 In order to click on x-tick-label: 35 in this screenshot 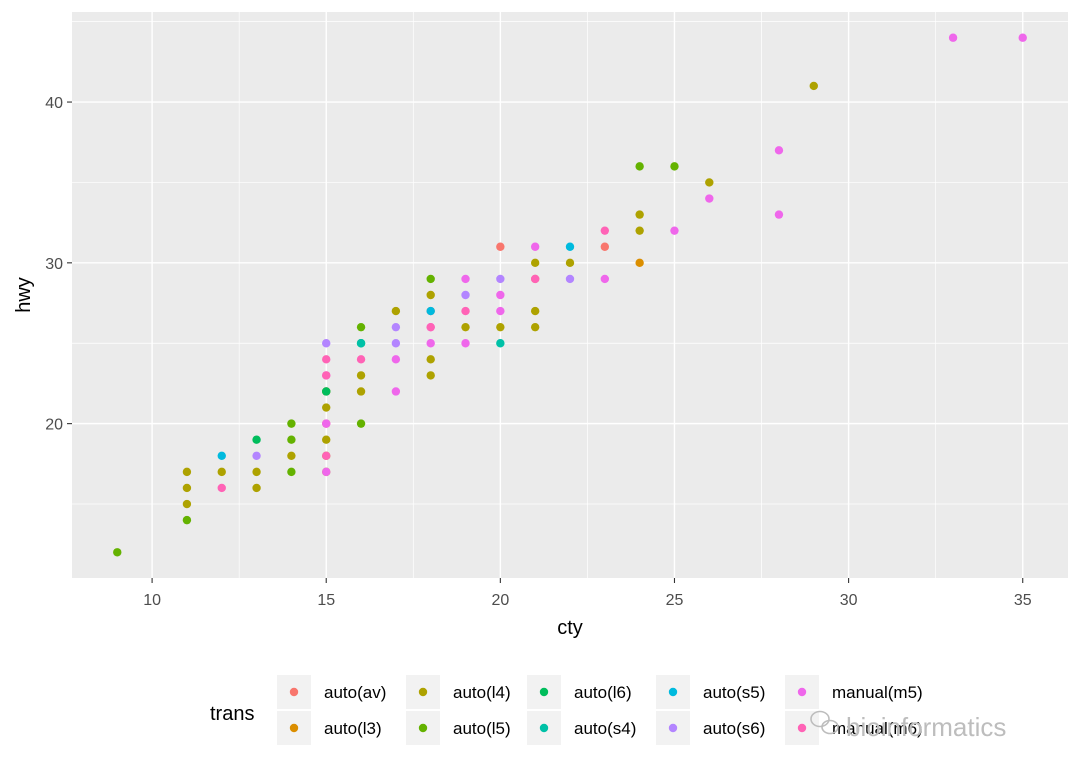, I will do `click(1023, 600)`.